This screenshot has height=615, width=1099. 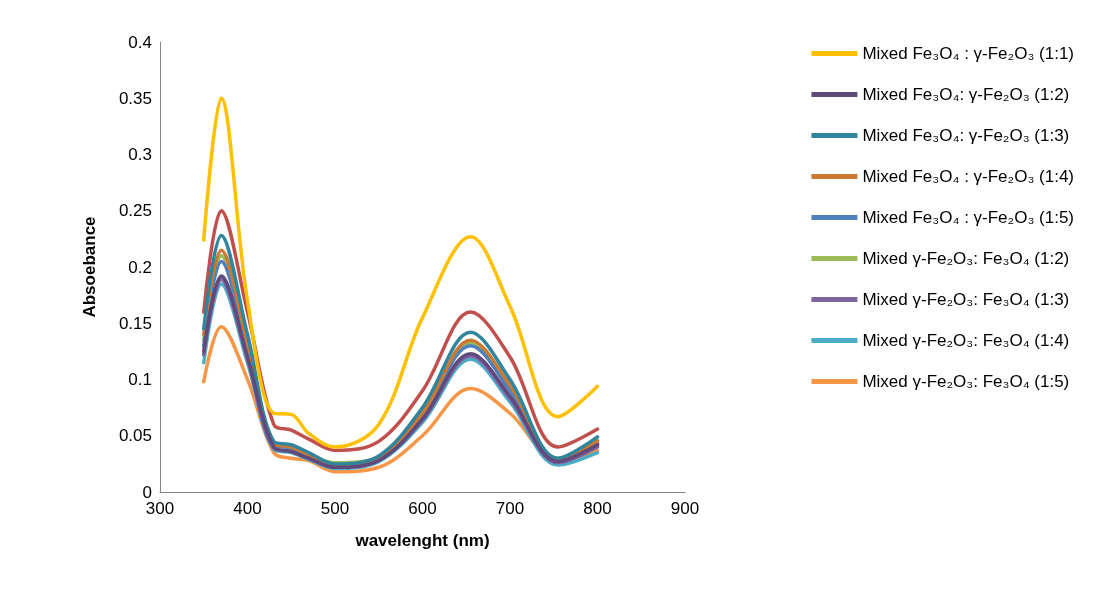 I want to click on y-tick-label: 0.1, so click(x=140, y=379).